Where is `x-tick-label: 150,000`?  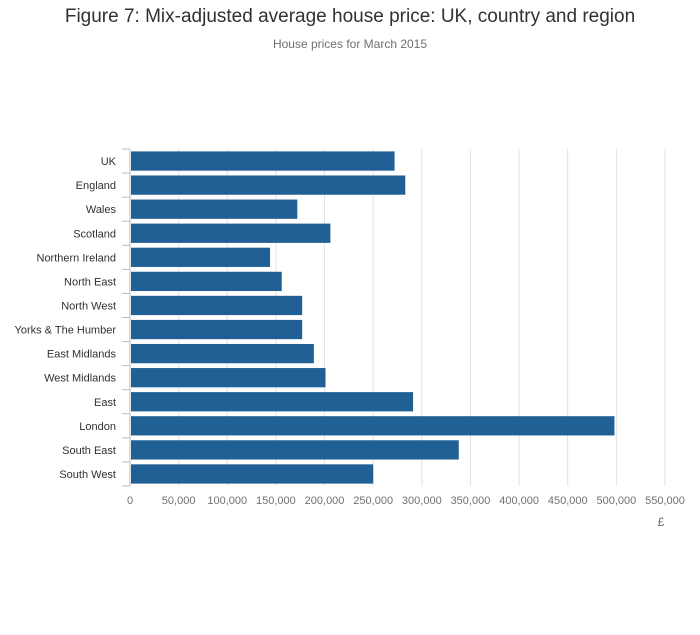 x-tick-label: 150,000 is located at coordinates (276, 501).